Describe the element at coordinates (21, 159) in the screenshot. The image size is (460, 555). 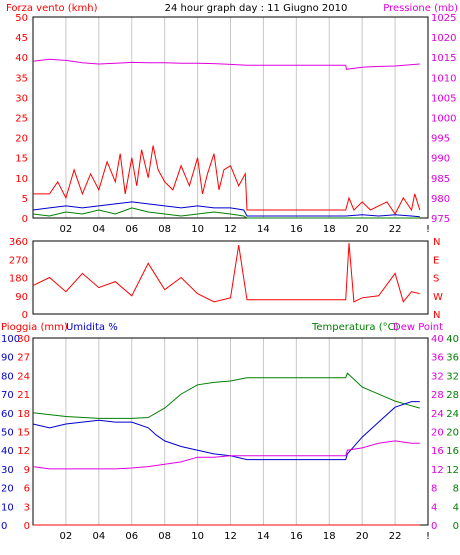
I see `wind-tick-label: 15` at that location.